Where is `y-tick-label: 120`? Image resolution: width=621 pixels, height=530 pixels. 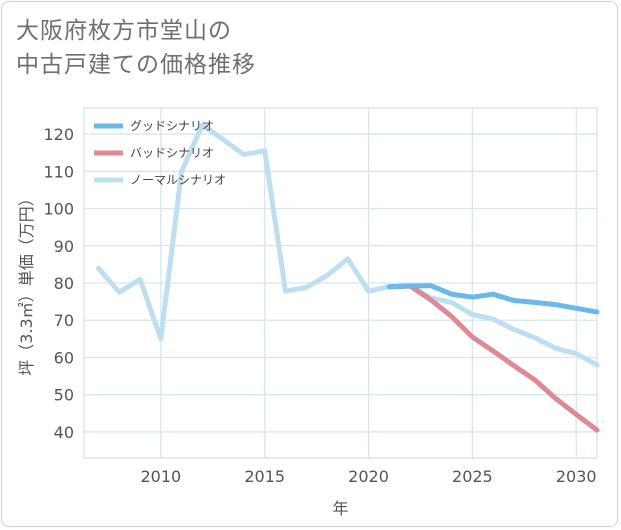
y-tick-label: 120 is located at coordinates (58, 134).